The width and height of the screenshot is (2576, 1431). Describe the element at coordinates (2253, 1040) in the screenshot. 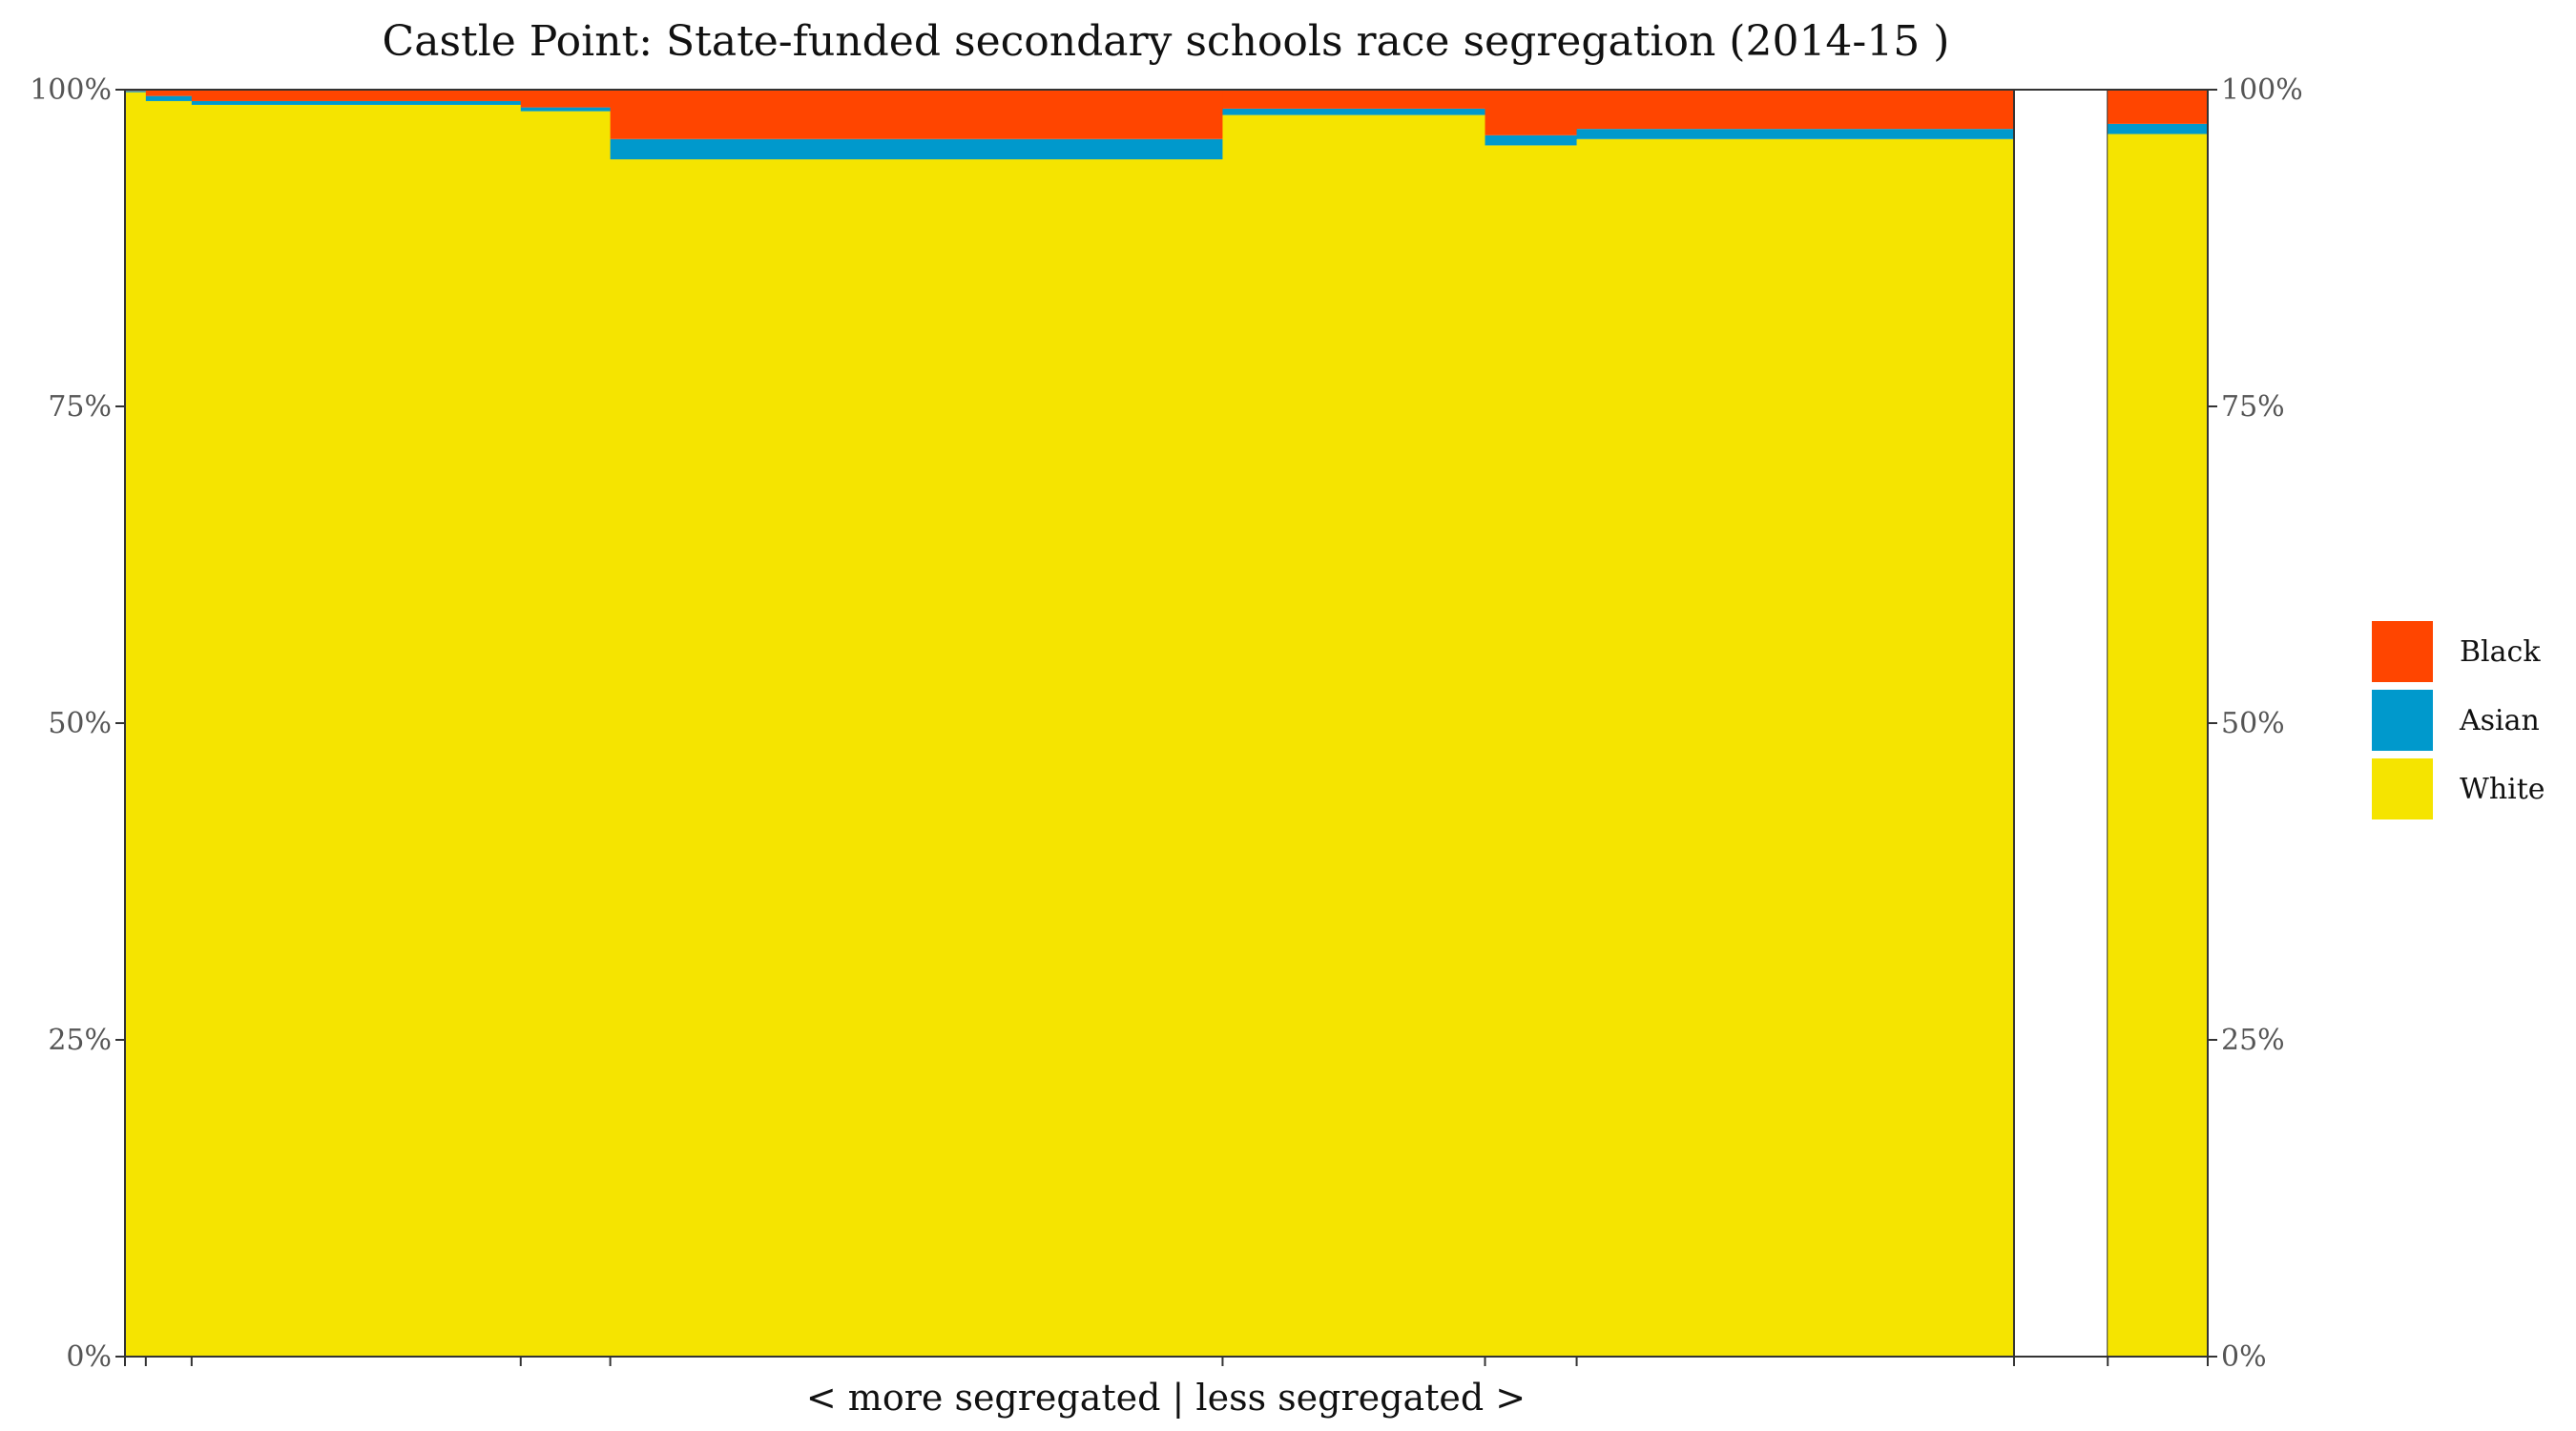

I see `y-tick-label-right: 25%` at that location.